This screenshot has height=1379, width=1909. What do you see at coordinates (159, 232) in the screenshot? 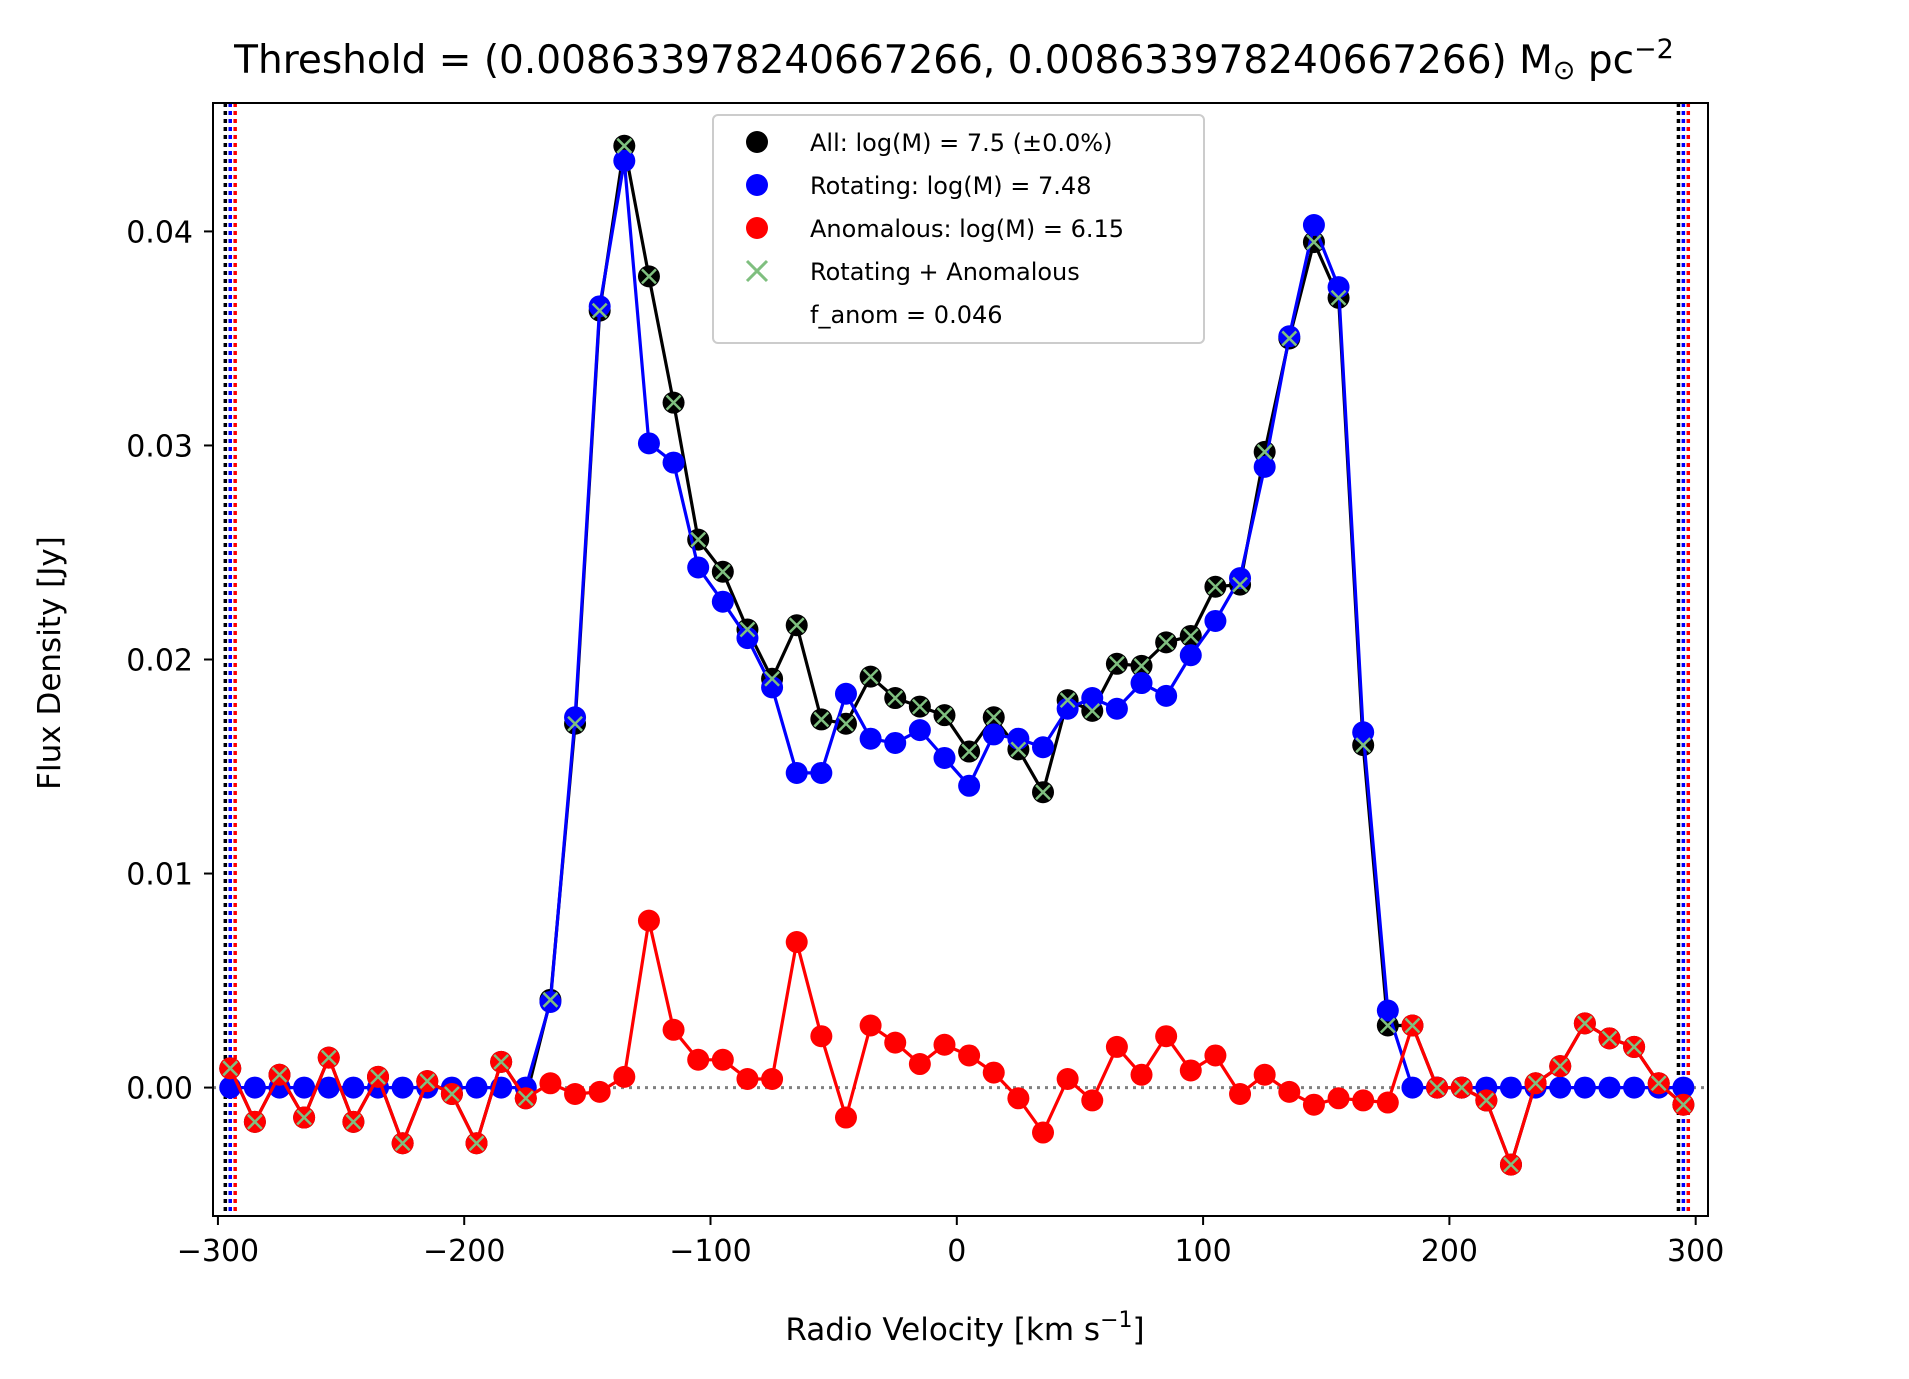
I see `y-tick-label: 0.04` at bounding box center [159, 232].